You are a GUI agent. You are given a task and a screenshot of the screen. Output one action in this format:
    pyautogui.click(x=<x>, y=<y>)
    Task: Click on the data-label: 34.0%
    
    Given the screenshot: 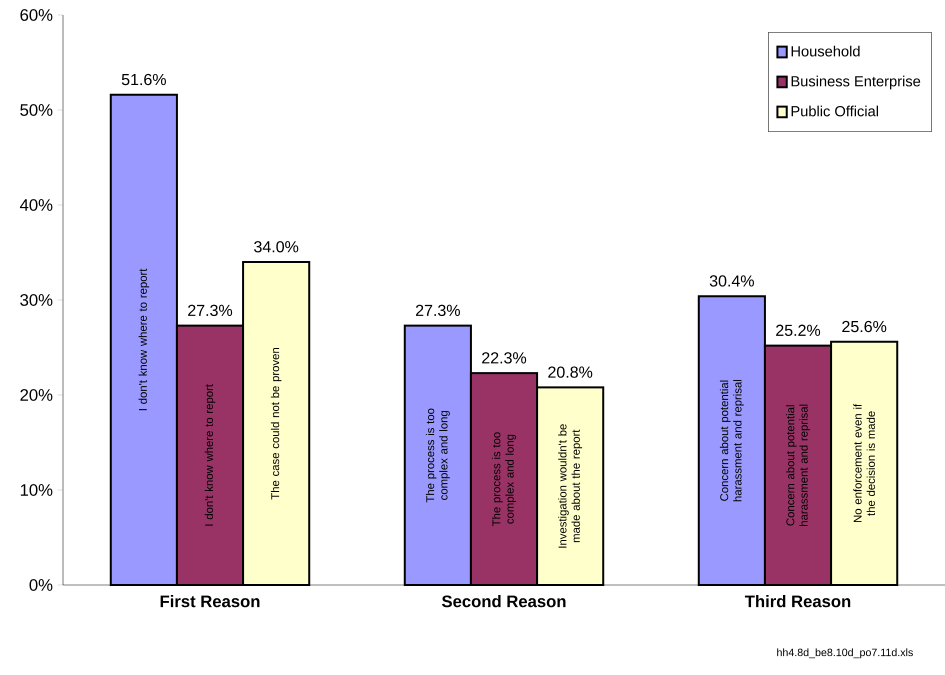 What is the action you would take?
    pyautogui.click(x=276, y=246)
    